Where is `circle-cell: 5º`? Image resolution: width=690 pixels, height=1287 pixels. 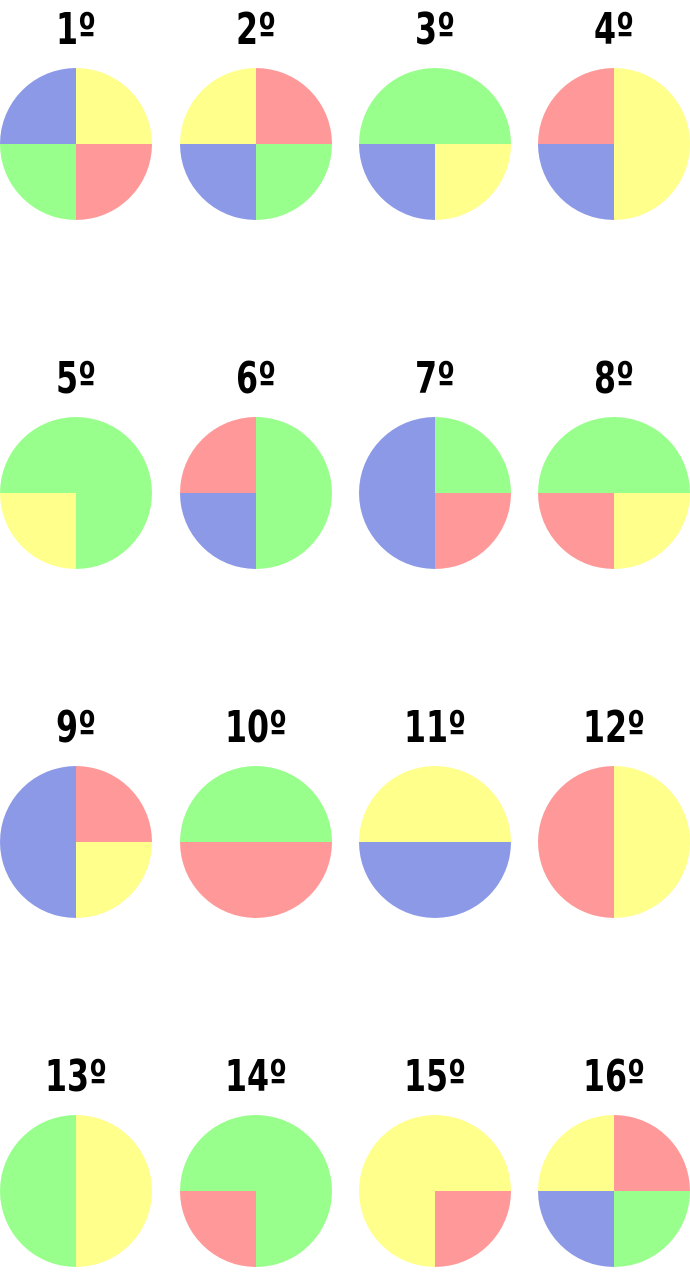 circle-cell: 5º is located at coordinates (76, 469).